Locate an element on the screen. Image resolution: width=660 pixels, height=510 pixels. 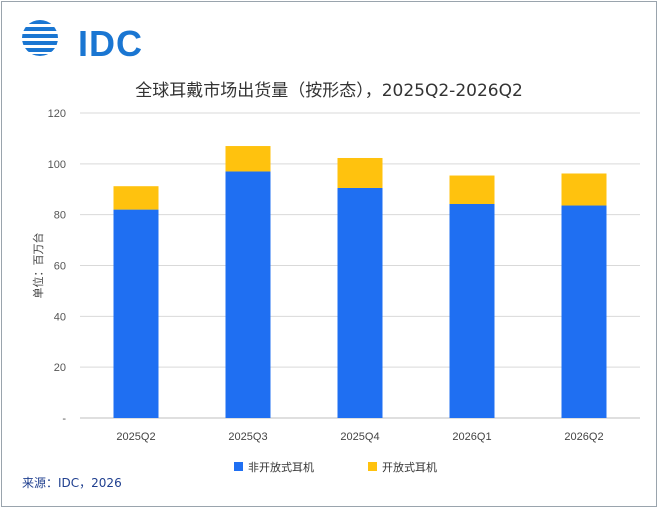
y-tick-label: 40 is located at coordinates (60, 317).